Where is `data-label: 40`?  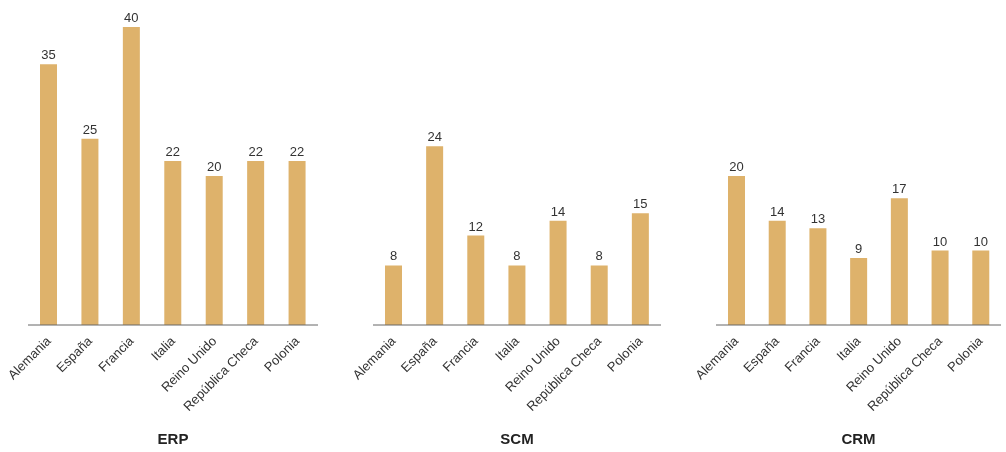 data-label: 40 is located at coordinates (131, 17).